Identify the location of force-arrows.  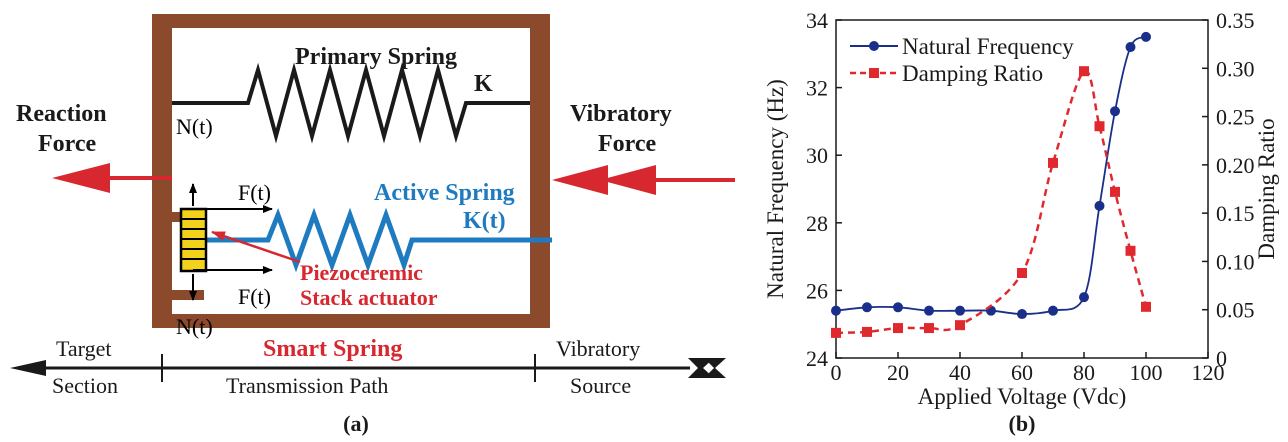
(231, 242).